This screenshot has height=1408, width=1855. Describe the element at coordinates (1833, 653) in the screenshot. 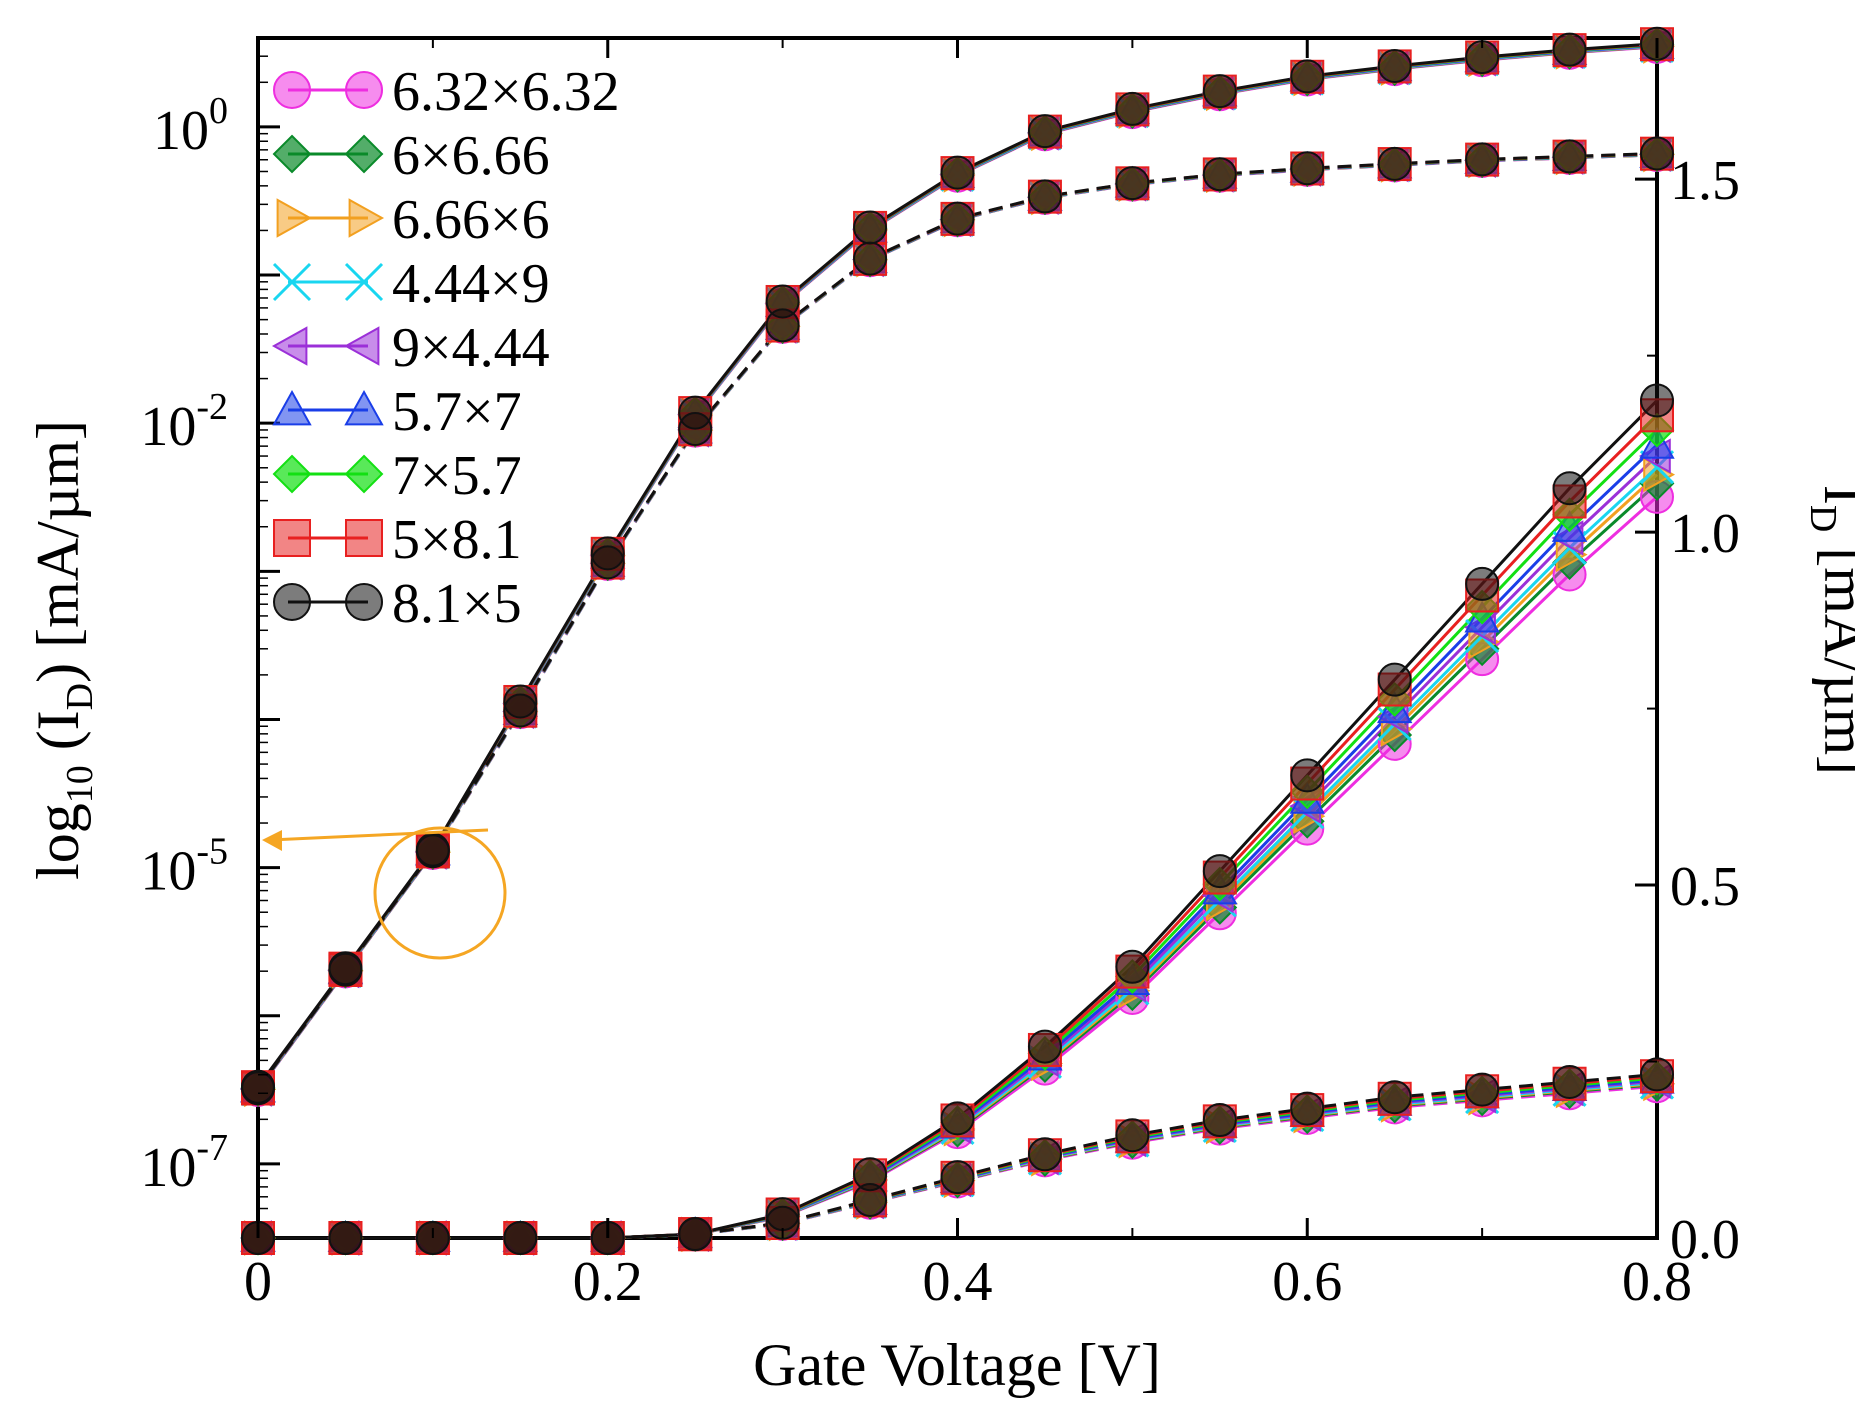

I see `y-right-title-unit: [mA/µm]` at that location.